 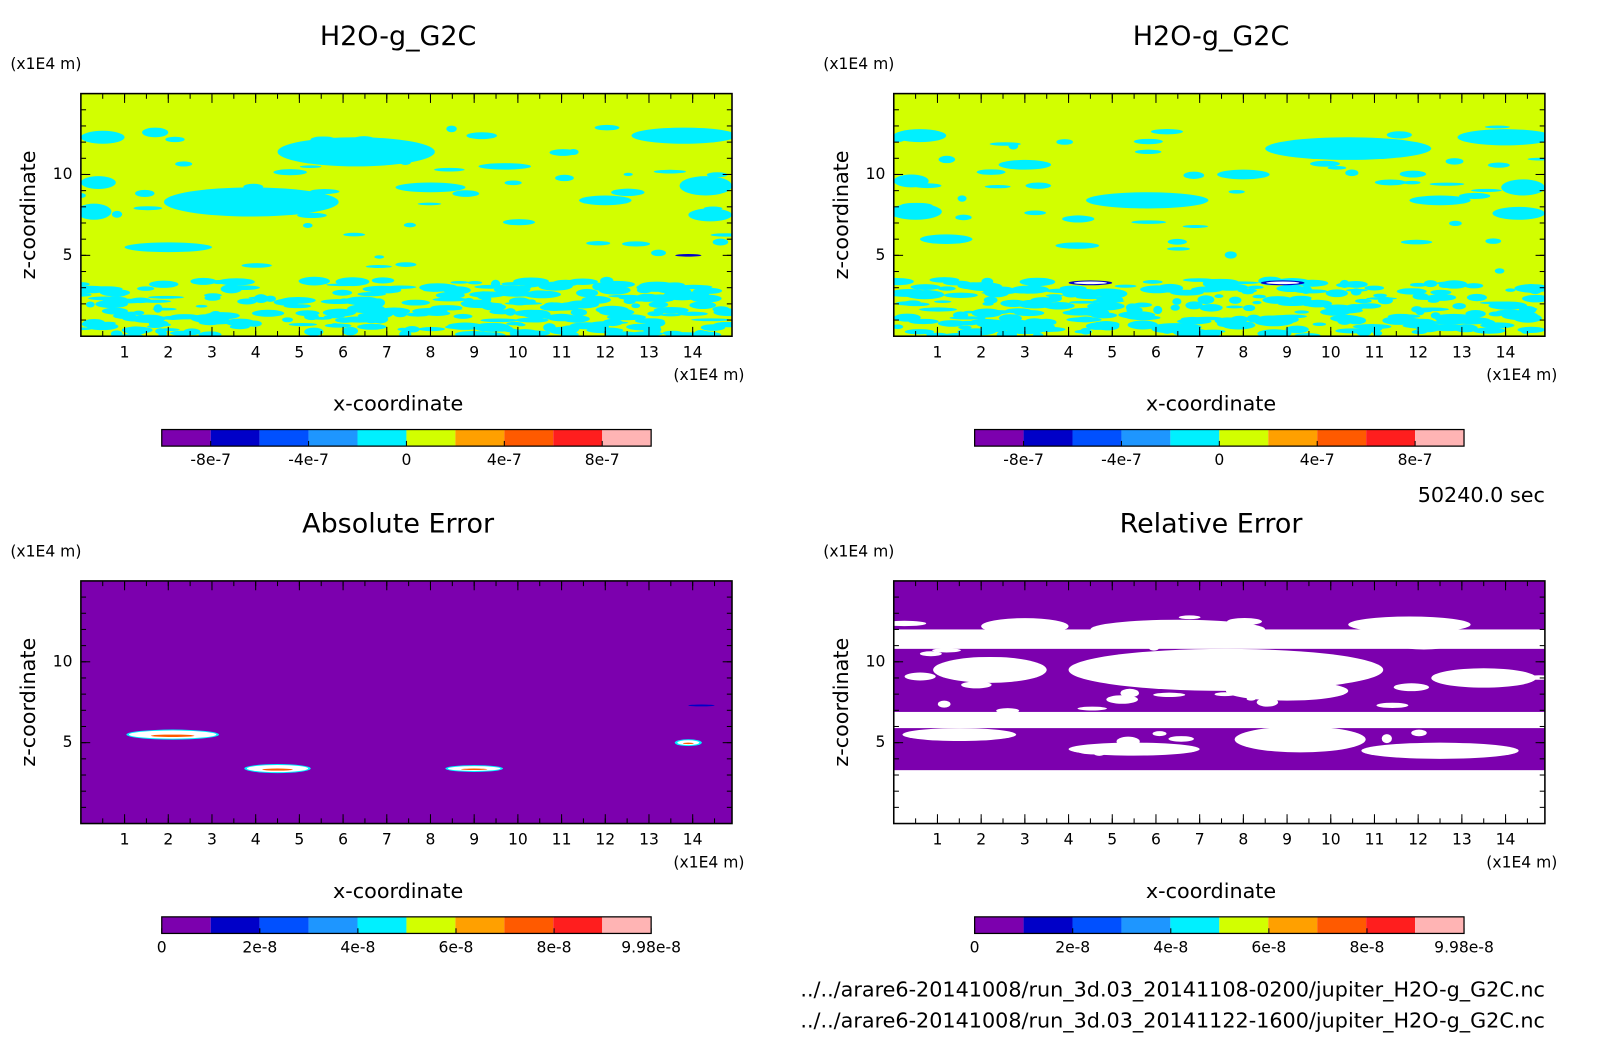 What do you see at coordinates (212, 840) in the screenshot?
I see `x-tick-label: 3` at bounding box center [212, 840].